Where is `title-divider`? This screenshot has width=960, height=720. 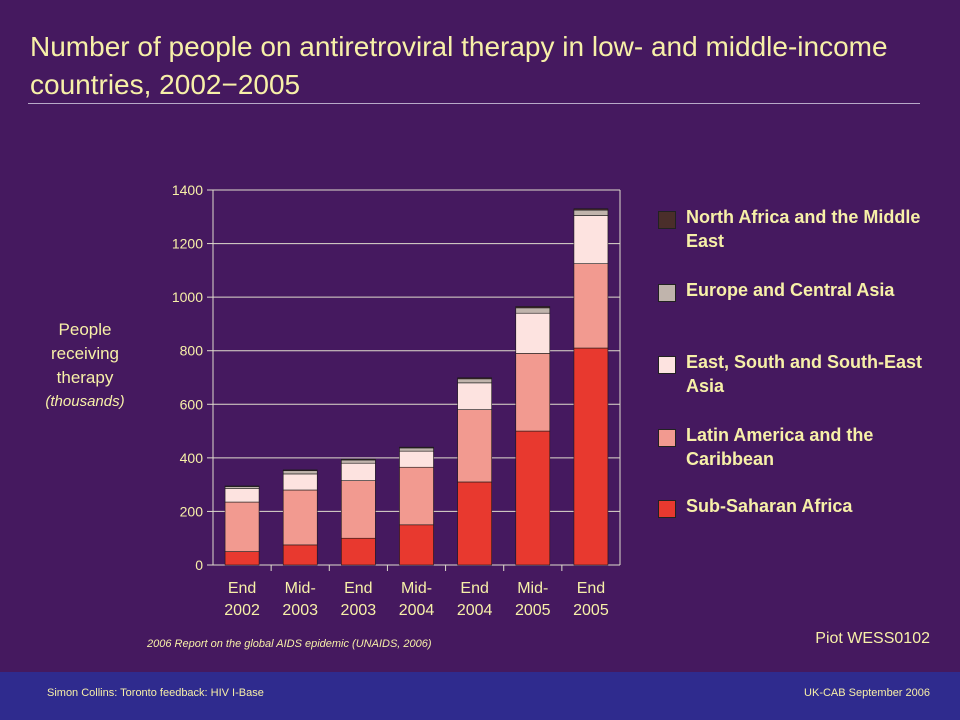 title-divider is located at coordinates (474, 103).